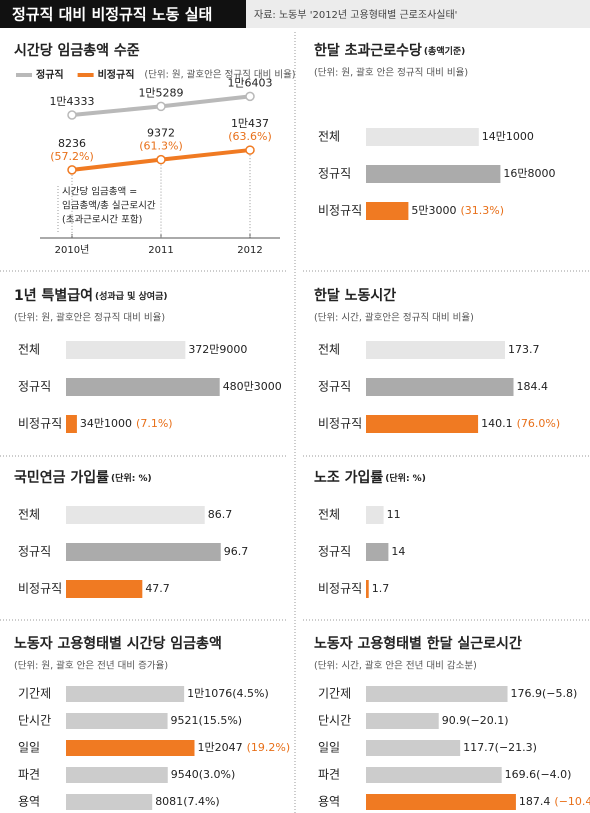 Image resolution: width=590 pixels, height=813 pixels. I want to click on panel-title: 국민연금 가입률 (단위: %), so click(83, 477).